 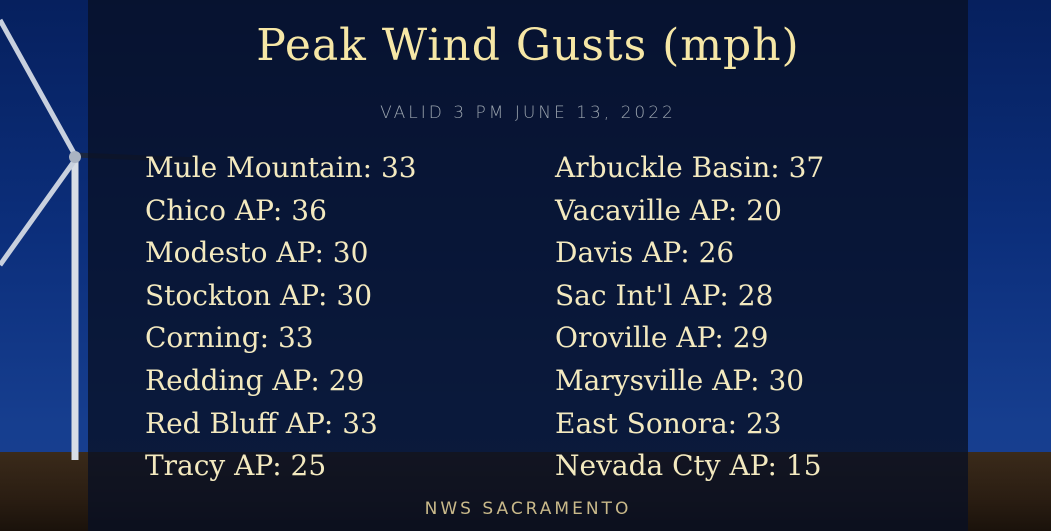 What do you see at coordinates (668, 210) in the screenshot?
I see `station-gust: Vacaville AP: 20` at bounding box center [668, 210].